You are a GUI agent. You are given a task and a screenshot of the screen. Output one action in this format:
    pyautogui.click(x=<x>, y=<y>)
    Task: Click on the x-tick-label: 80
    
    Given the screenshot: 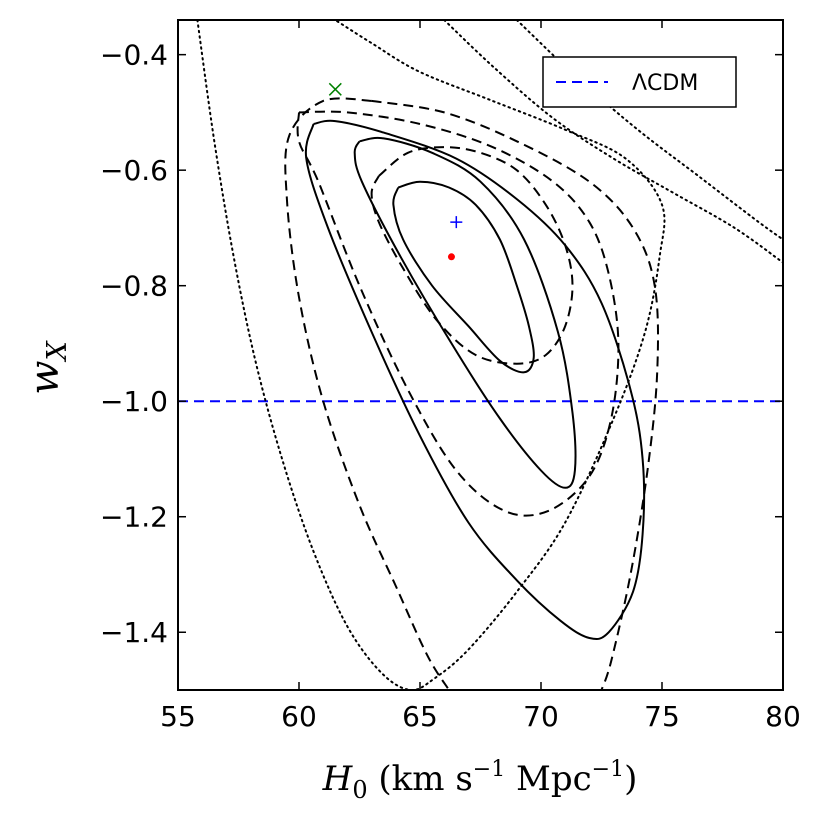 What is the action you would take?
    pyautogui.click(x=783, y=716)
    